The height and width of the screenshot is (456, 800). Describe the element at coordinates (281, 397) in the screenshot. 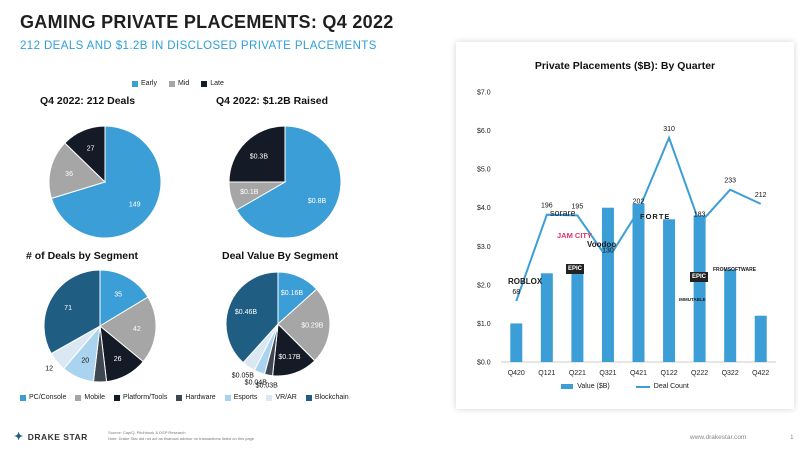

I see `legend-item-vr-ar: VR/AR` at that location.